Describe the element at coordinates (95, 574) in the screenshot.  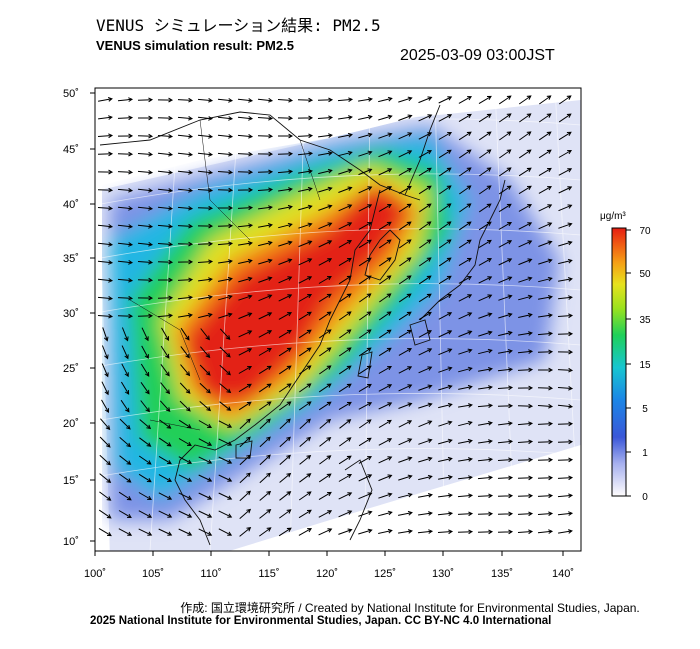
I see `lon-tick-label: 100˚` at that location.